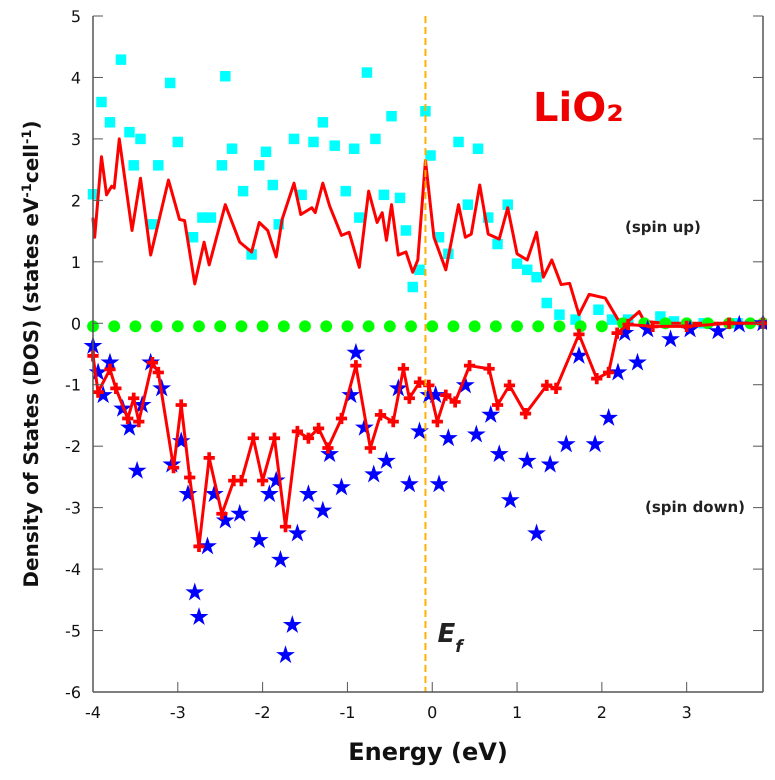 This screenshot has height=780, width=775. Describe the element at coordinates (75, 139) in the screenshot. I see `y-tick-label: 3` at that location.